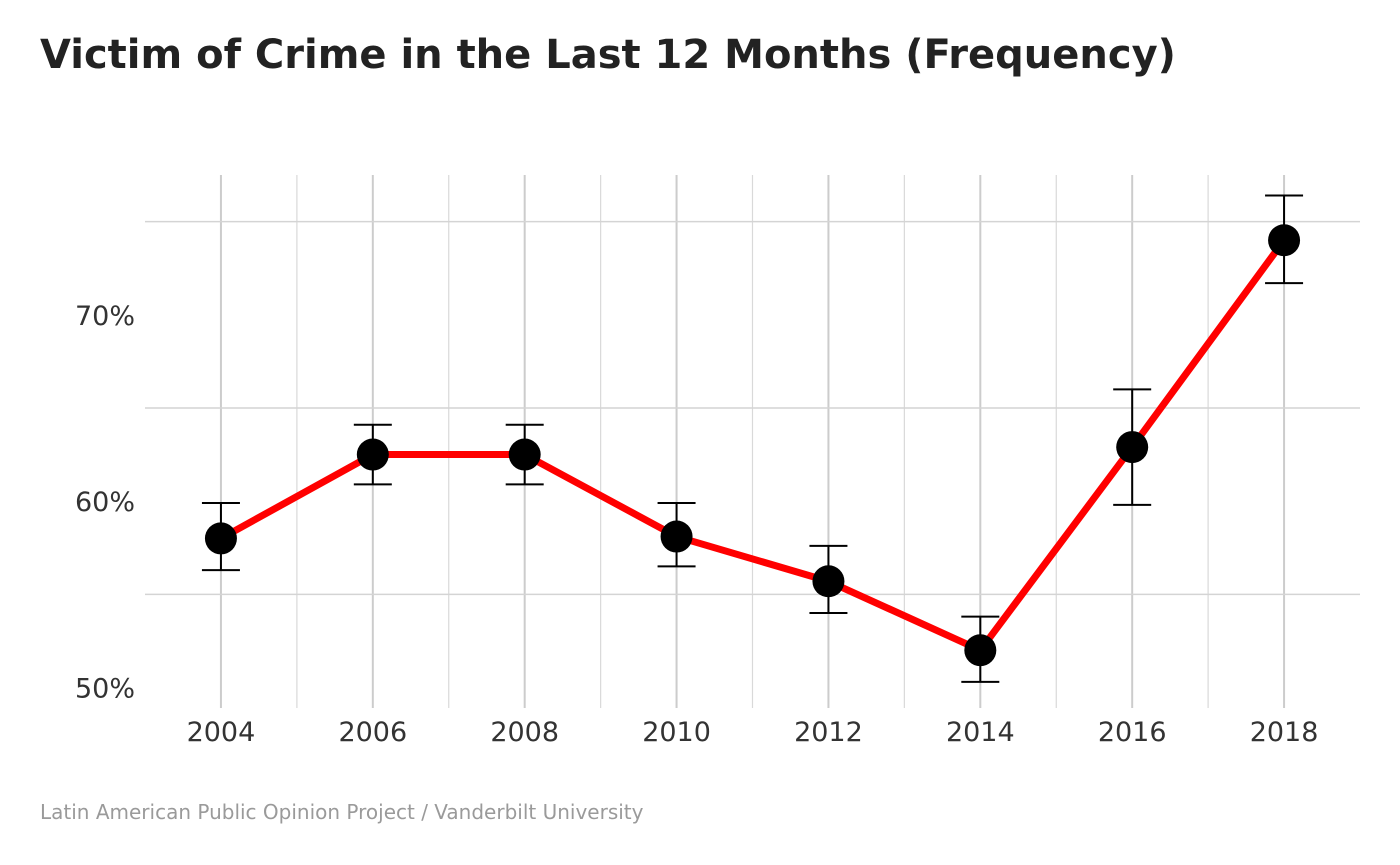  I want to click on x-tick-label: 2012, so click(828, 732).